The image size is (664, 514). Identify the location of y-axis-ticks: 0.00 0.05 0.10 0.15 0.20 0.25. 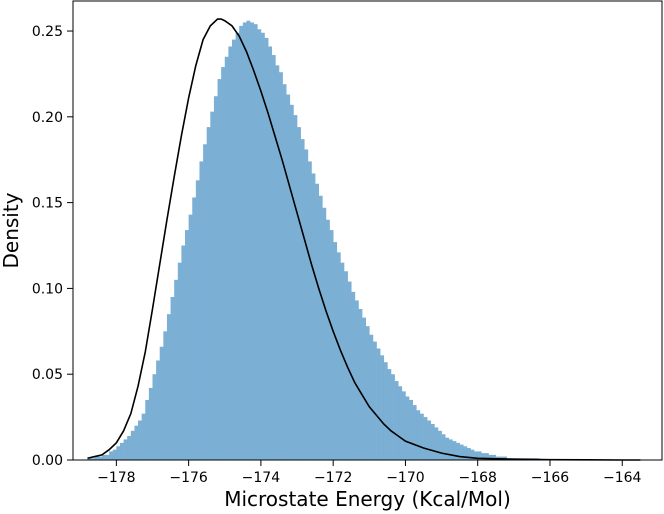
(52, 246).